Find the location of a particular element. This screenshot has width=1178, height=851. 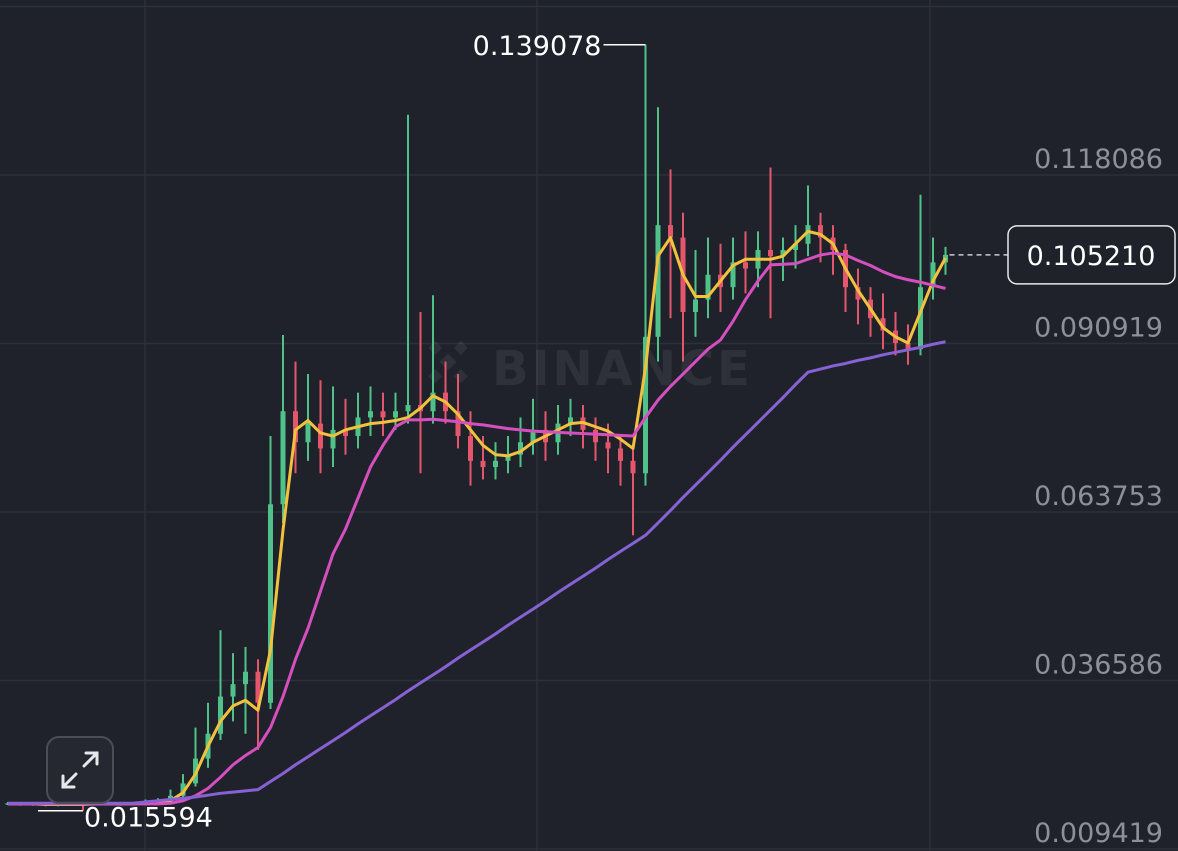

y-tick-label: 0.118086 is located at coordinates (1098, 159).